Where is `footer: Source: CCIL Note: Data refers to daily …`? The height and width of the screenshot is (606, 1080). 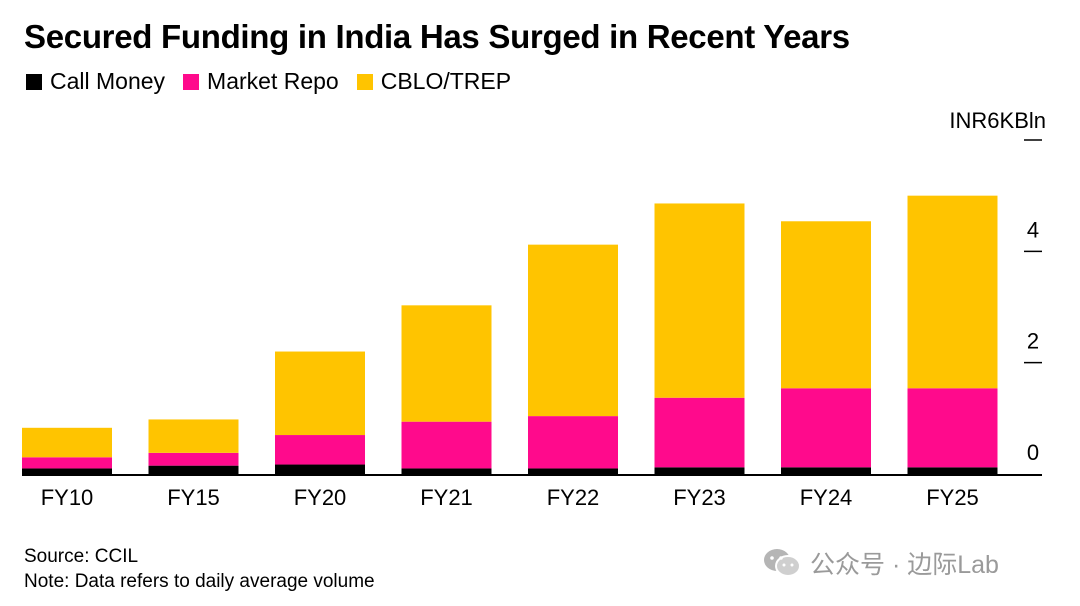
footer: Source: CCIL Note: Data refers to daily … is located at coordinates (199, 569).